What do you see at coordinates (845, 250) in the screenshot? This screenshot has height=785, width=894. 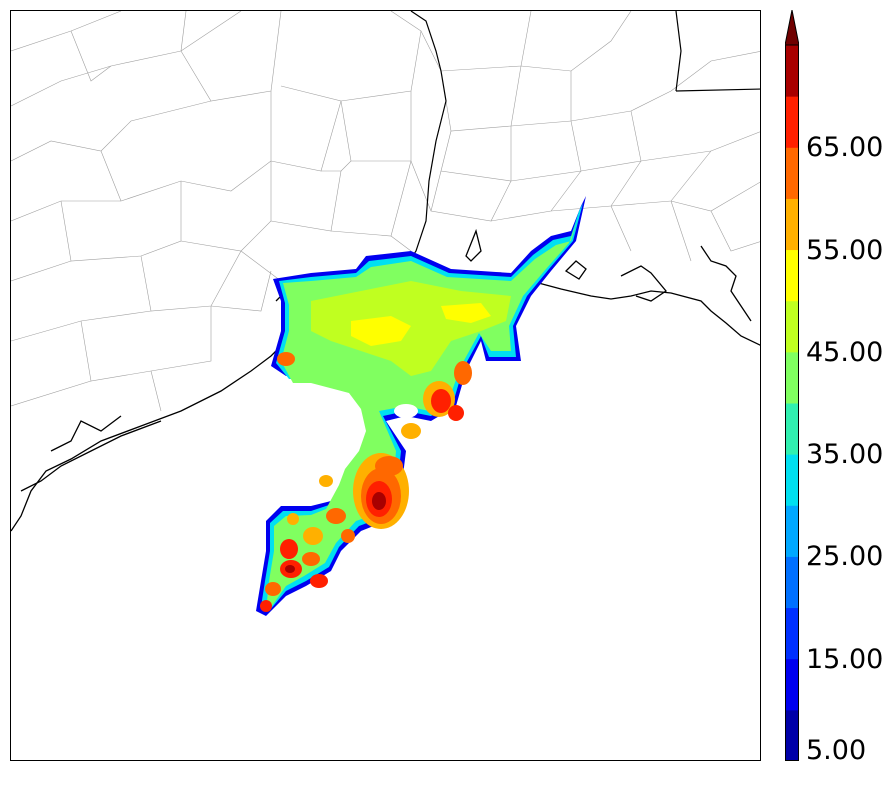 I see `colorbar-tick-label: 55.00` at bounding box center [845, 250].